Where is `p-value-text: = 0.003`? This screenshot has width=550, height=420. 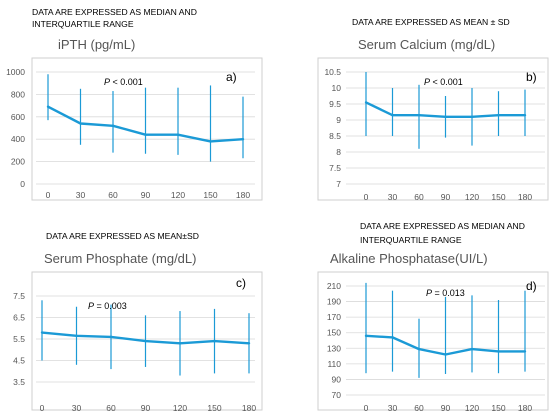
p-value-text: = 0.003 is located at coordinates (110, 306).